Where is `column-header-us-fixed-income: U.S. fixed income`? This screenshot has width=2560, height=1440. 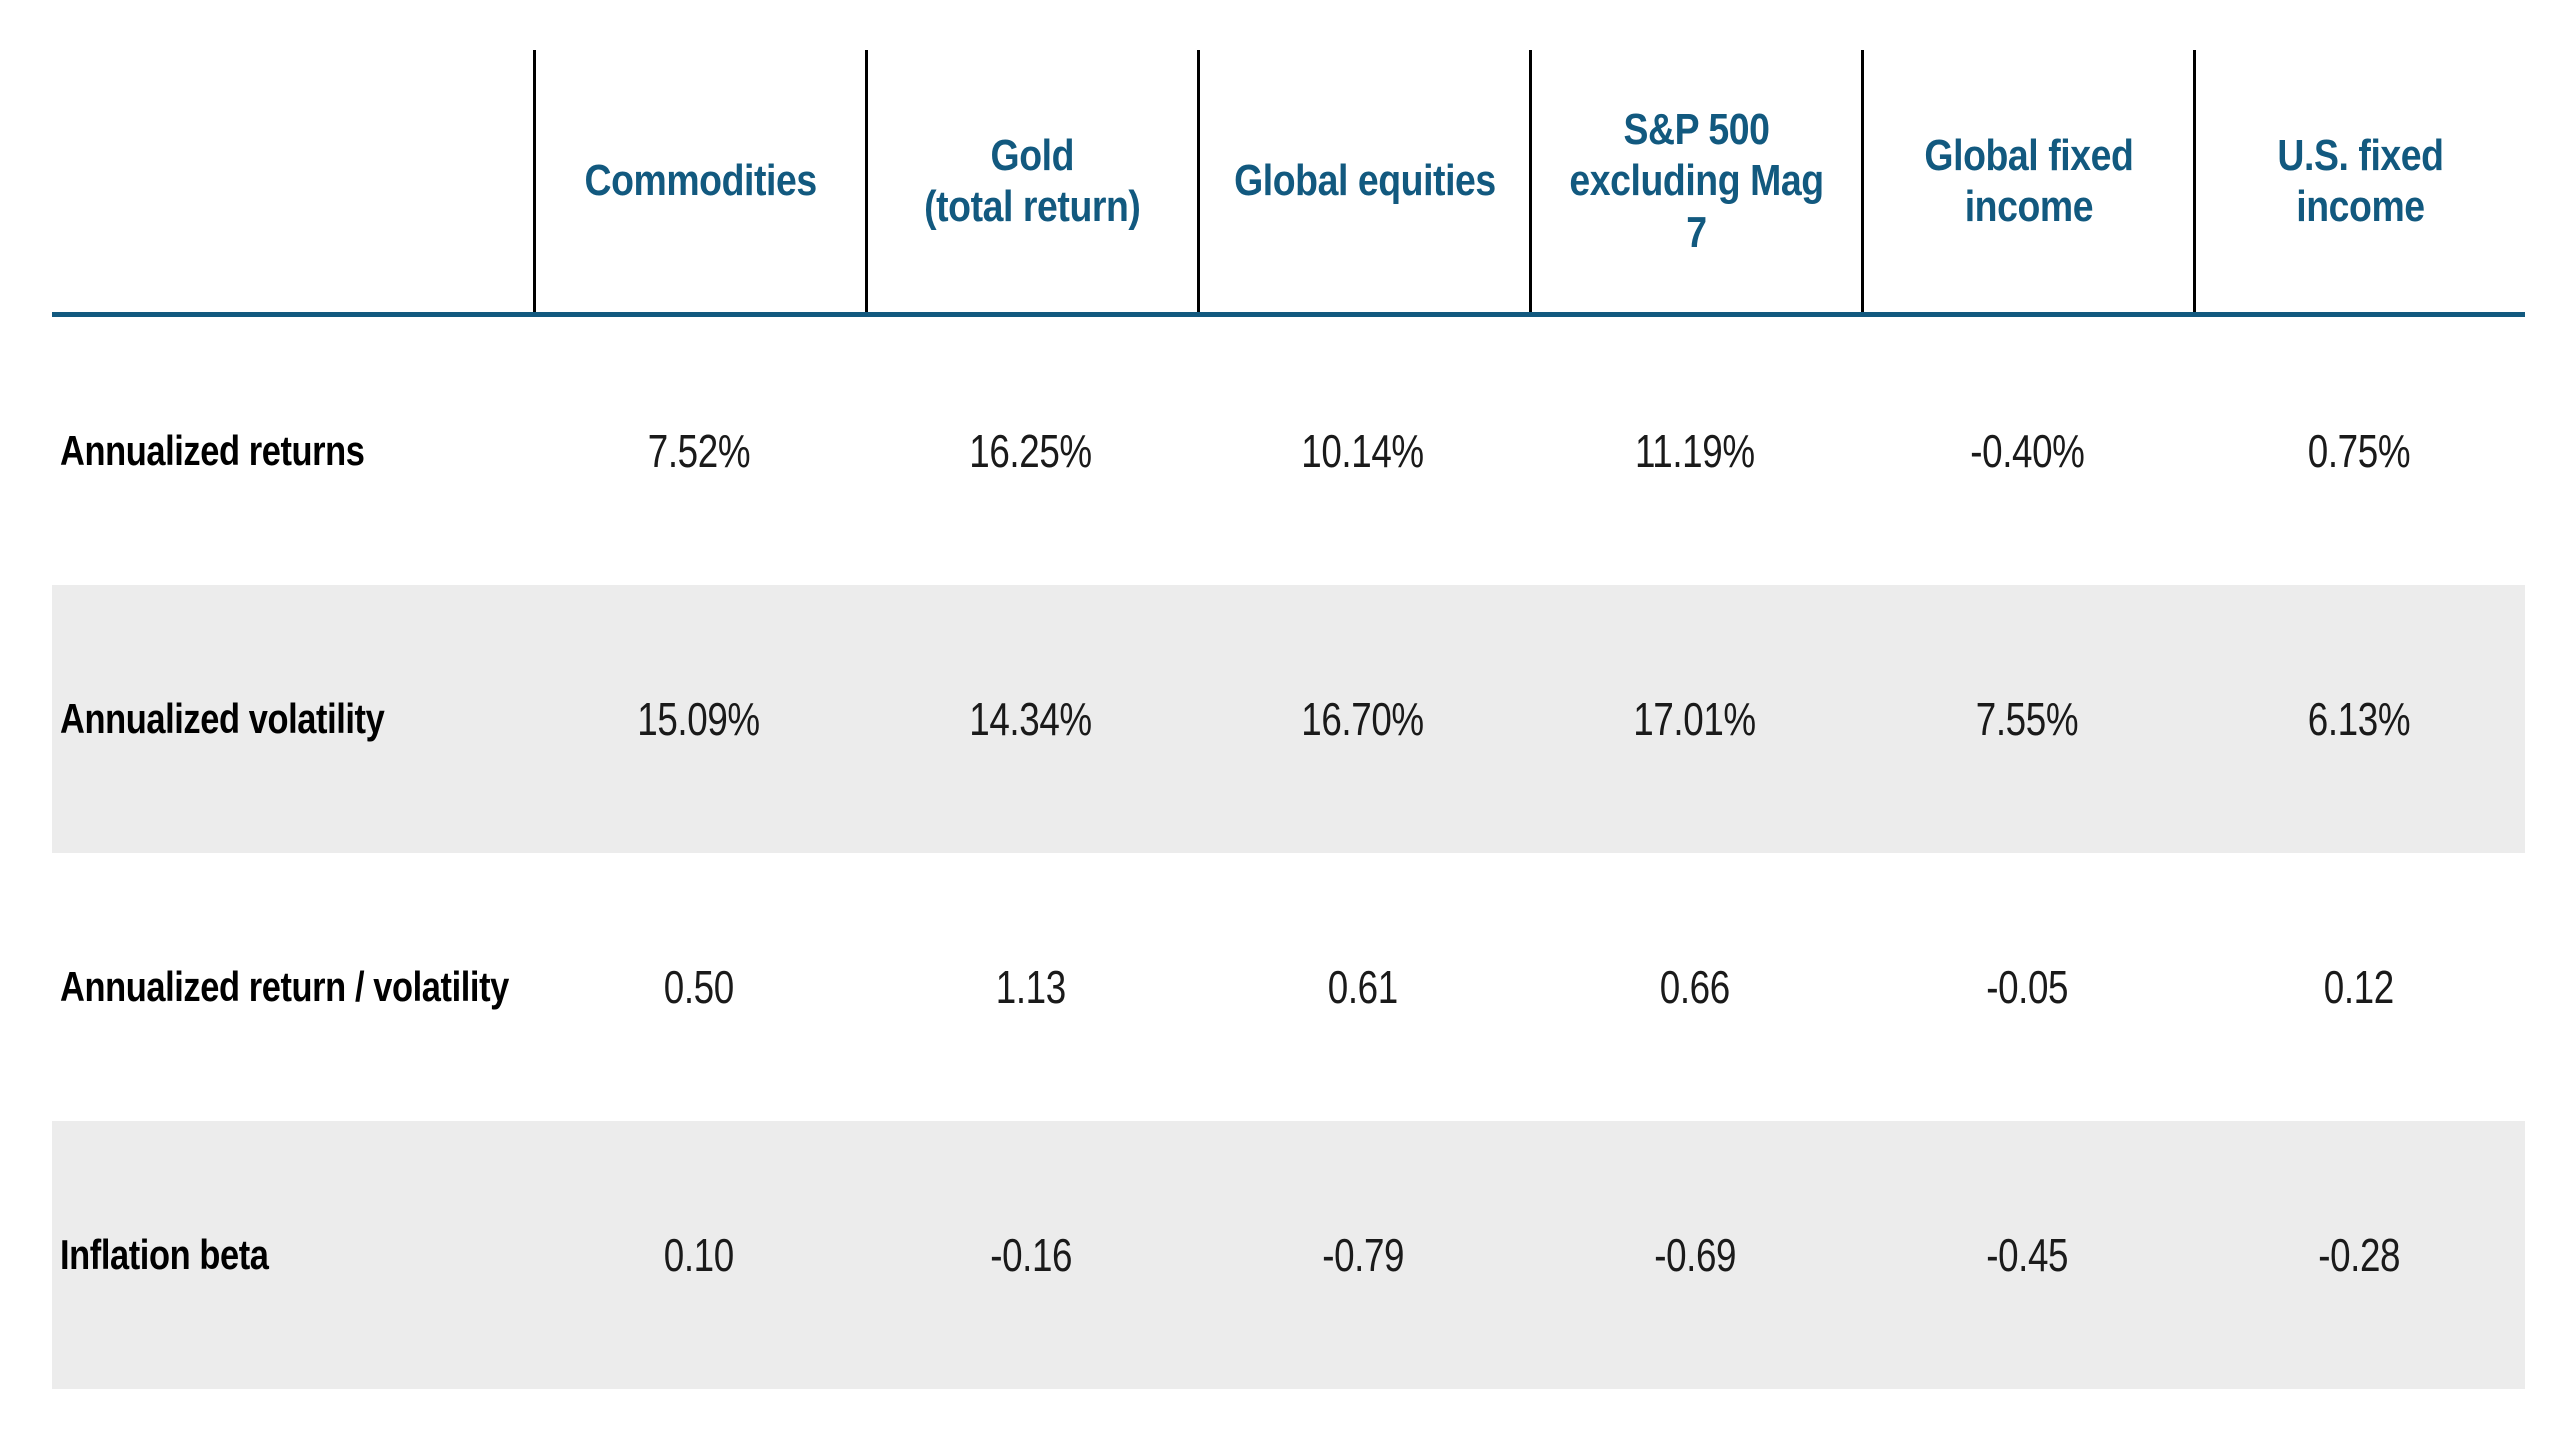
column-header-us-fixed-income: U.S. fixed income is located at coordinates (2359, 181).